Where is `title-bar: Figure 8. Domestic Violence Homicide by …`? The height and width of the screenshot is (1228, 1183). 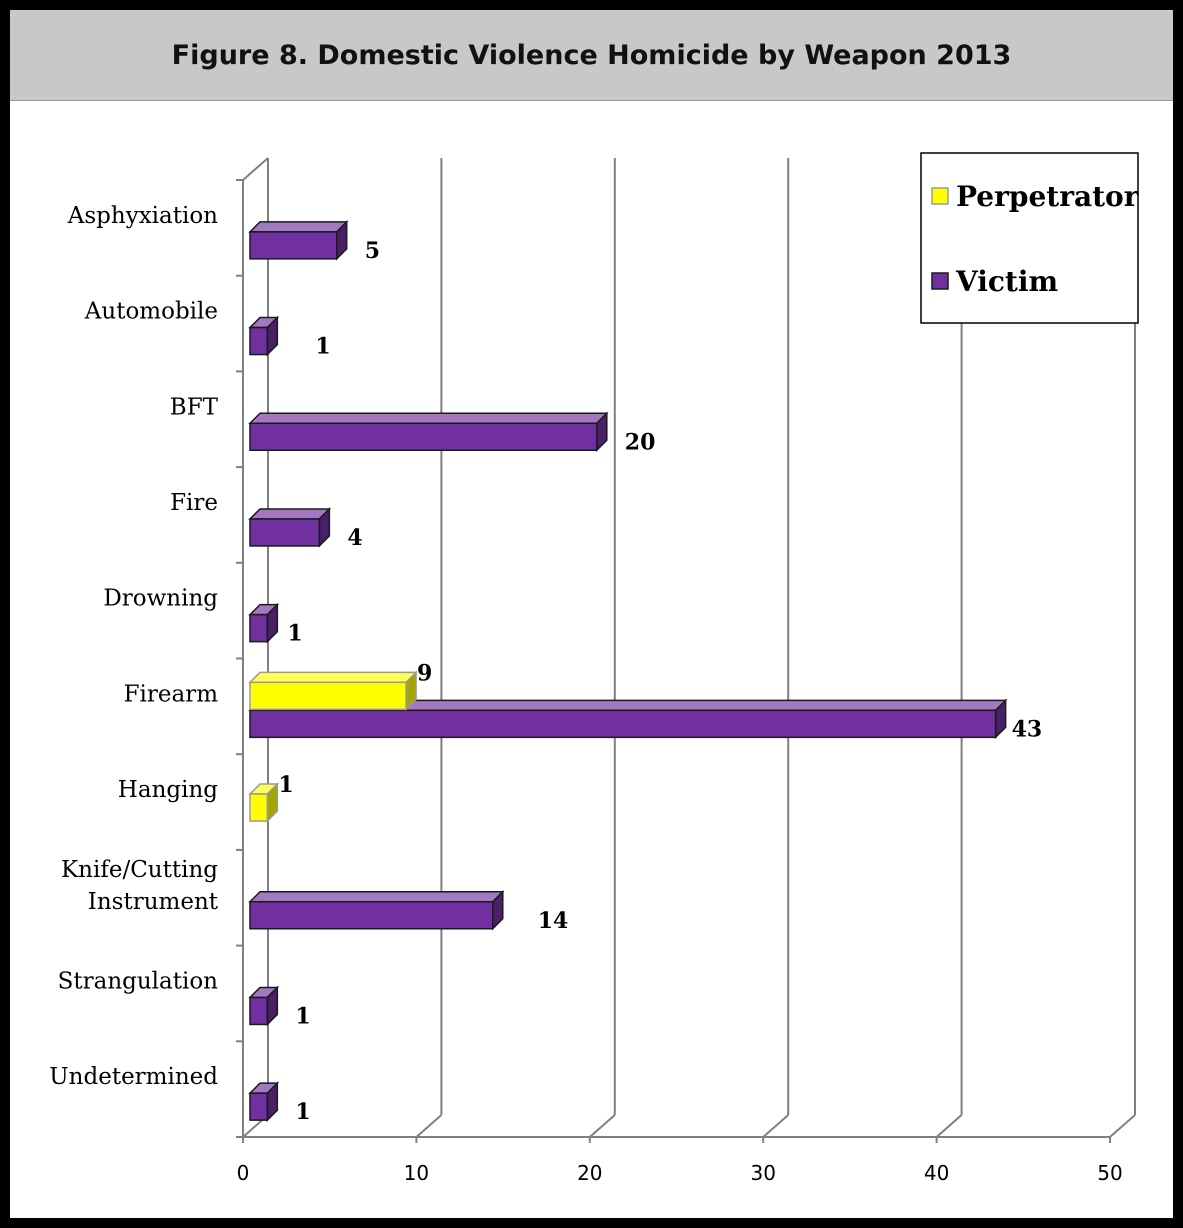 title-bar: Figure 8. Domestic Violence Homicide by … is located at coordinates (591, 55).